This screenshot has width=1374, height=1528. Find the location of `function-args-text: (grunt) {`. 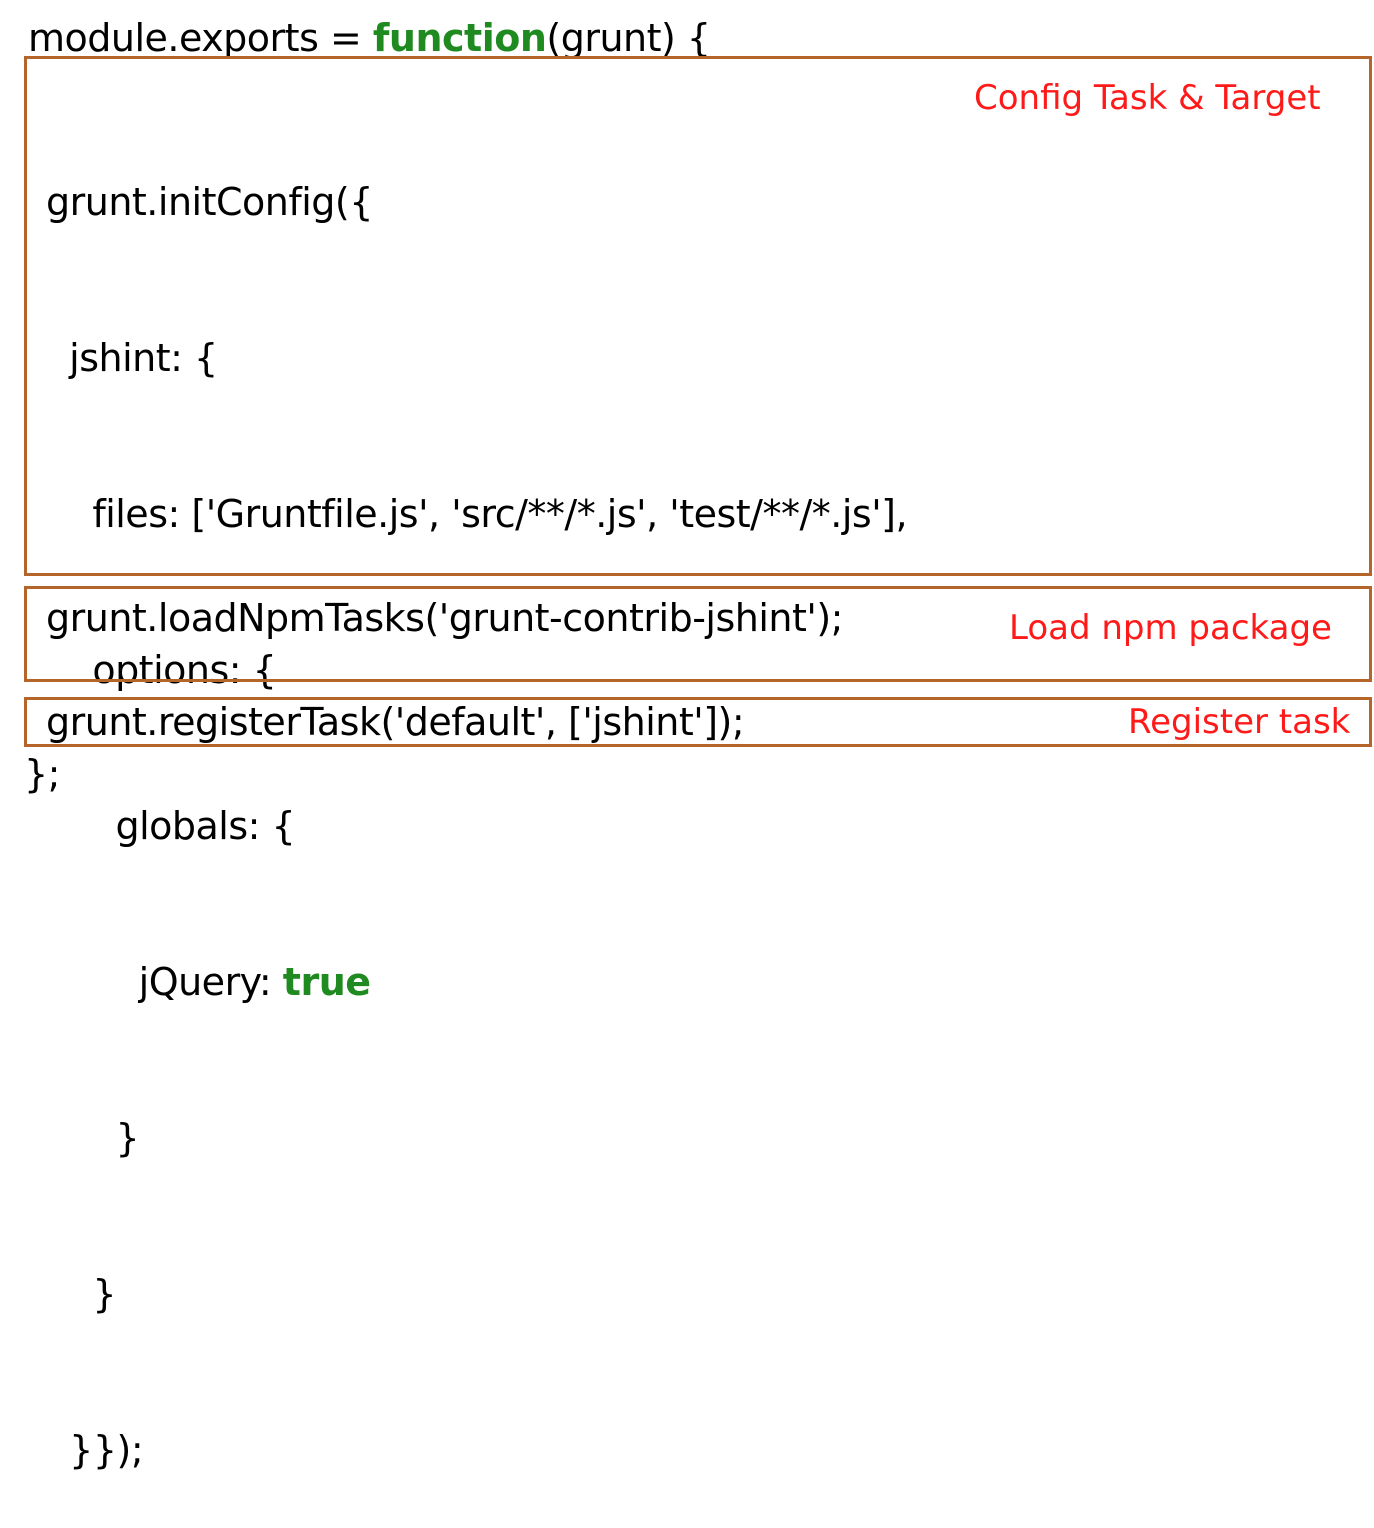

function-args-text: (grunt) { is located at coordinates (628, 38).